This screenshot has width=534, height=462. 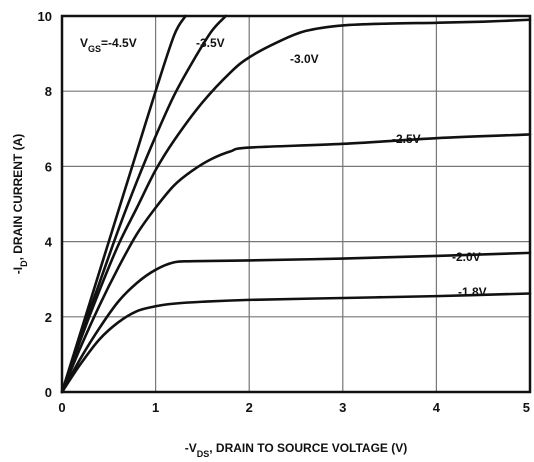 I want to click on y-tick-label: 2, so click(x=48, y=317).